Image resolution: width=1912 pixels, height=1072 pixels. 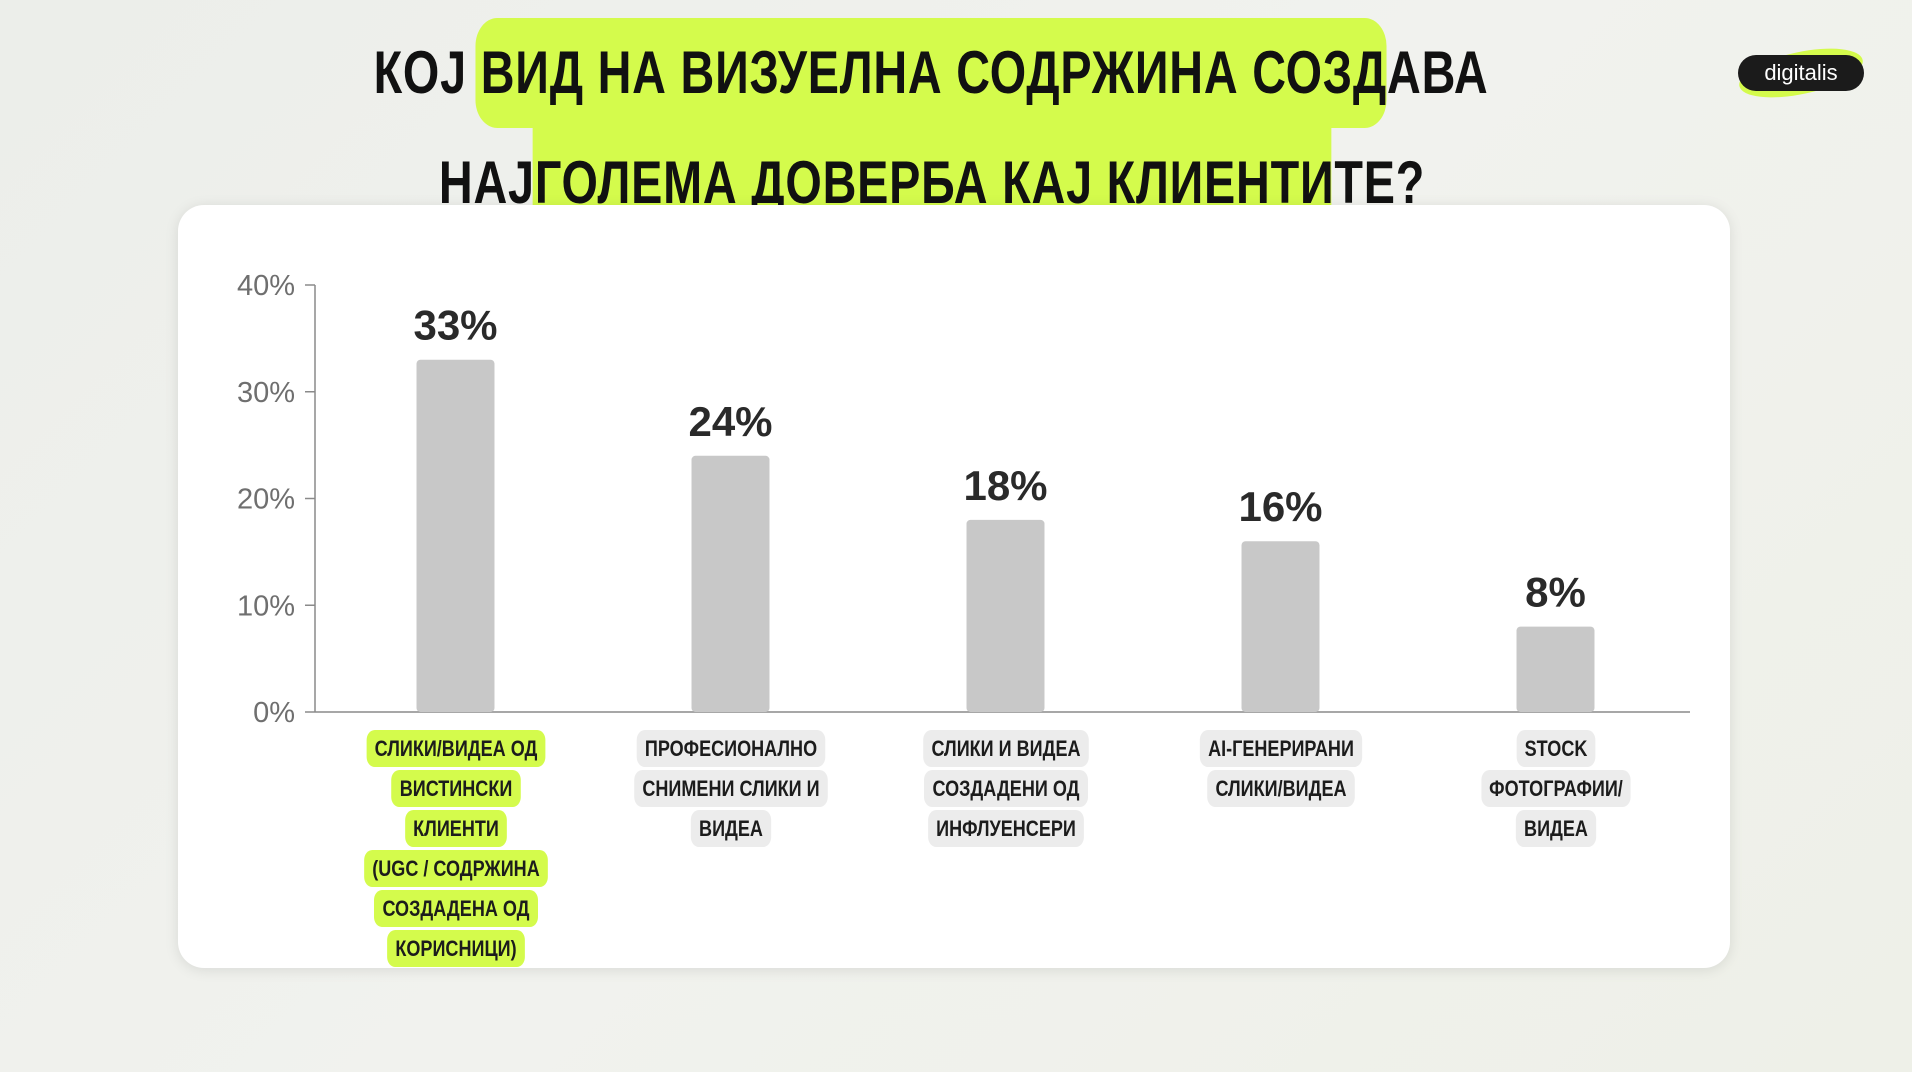 What do you see at coordinates (455, 325) in the screenshot?
I see `bar-value-label: 33%` at bounding box center [455, 325].